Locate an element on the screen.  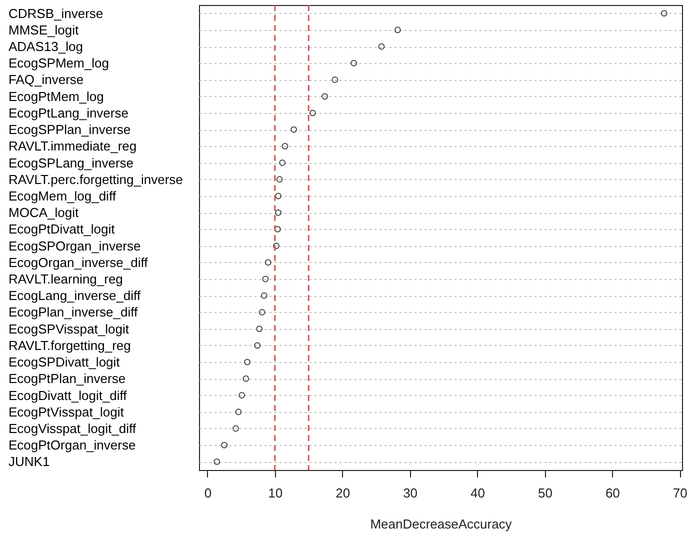
y-tick-label: EcogSPDivatt_logit is located at coordinates (64, 362).